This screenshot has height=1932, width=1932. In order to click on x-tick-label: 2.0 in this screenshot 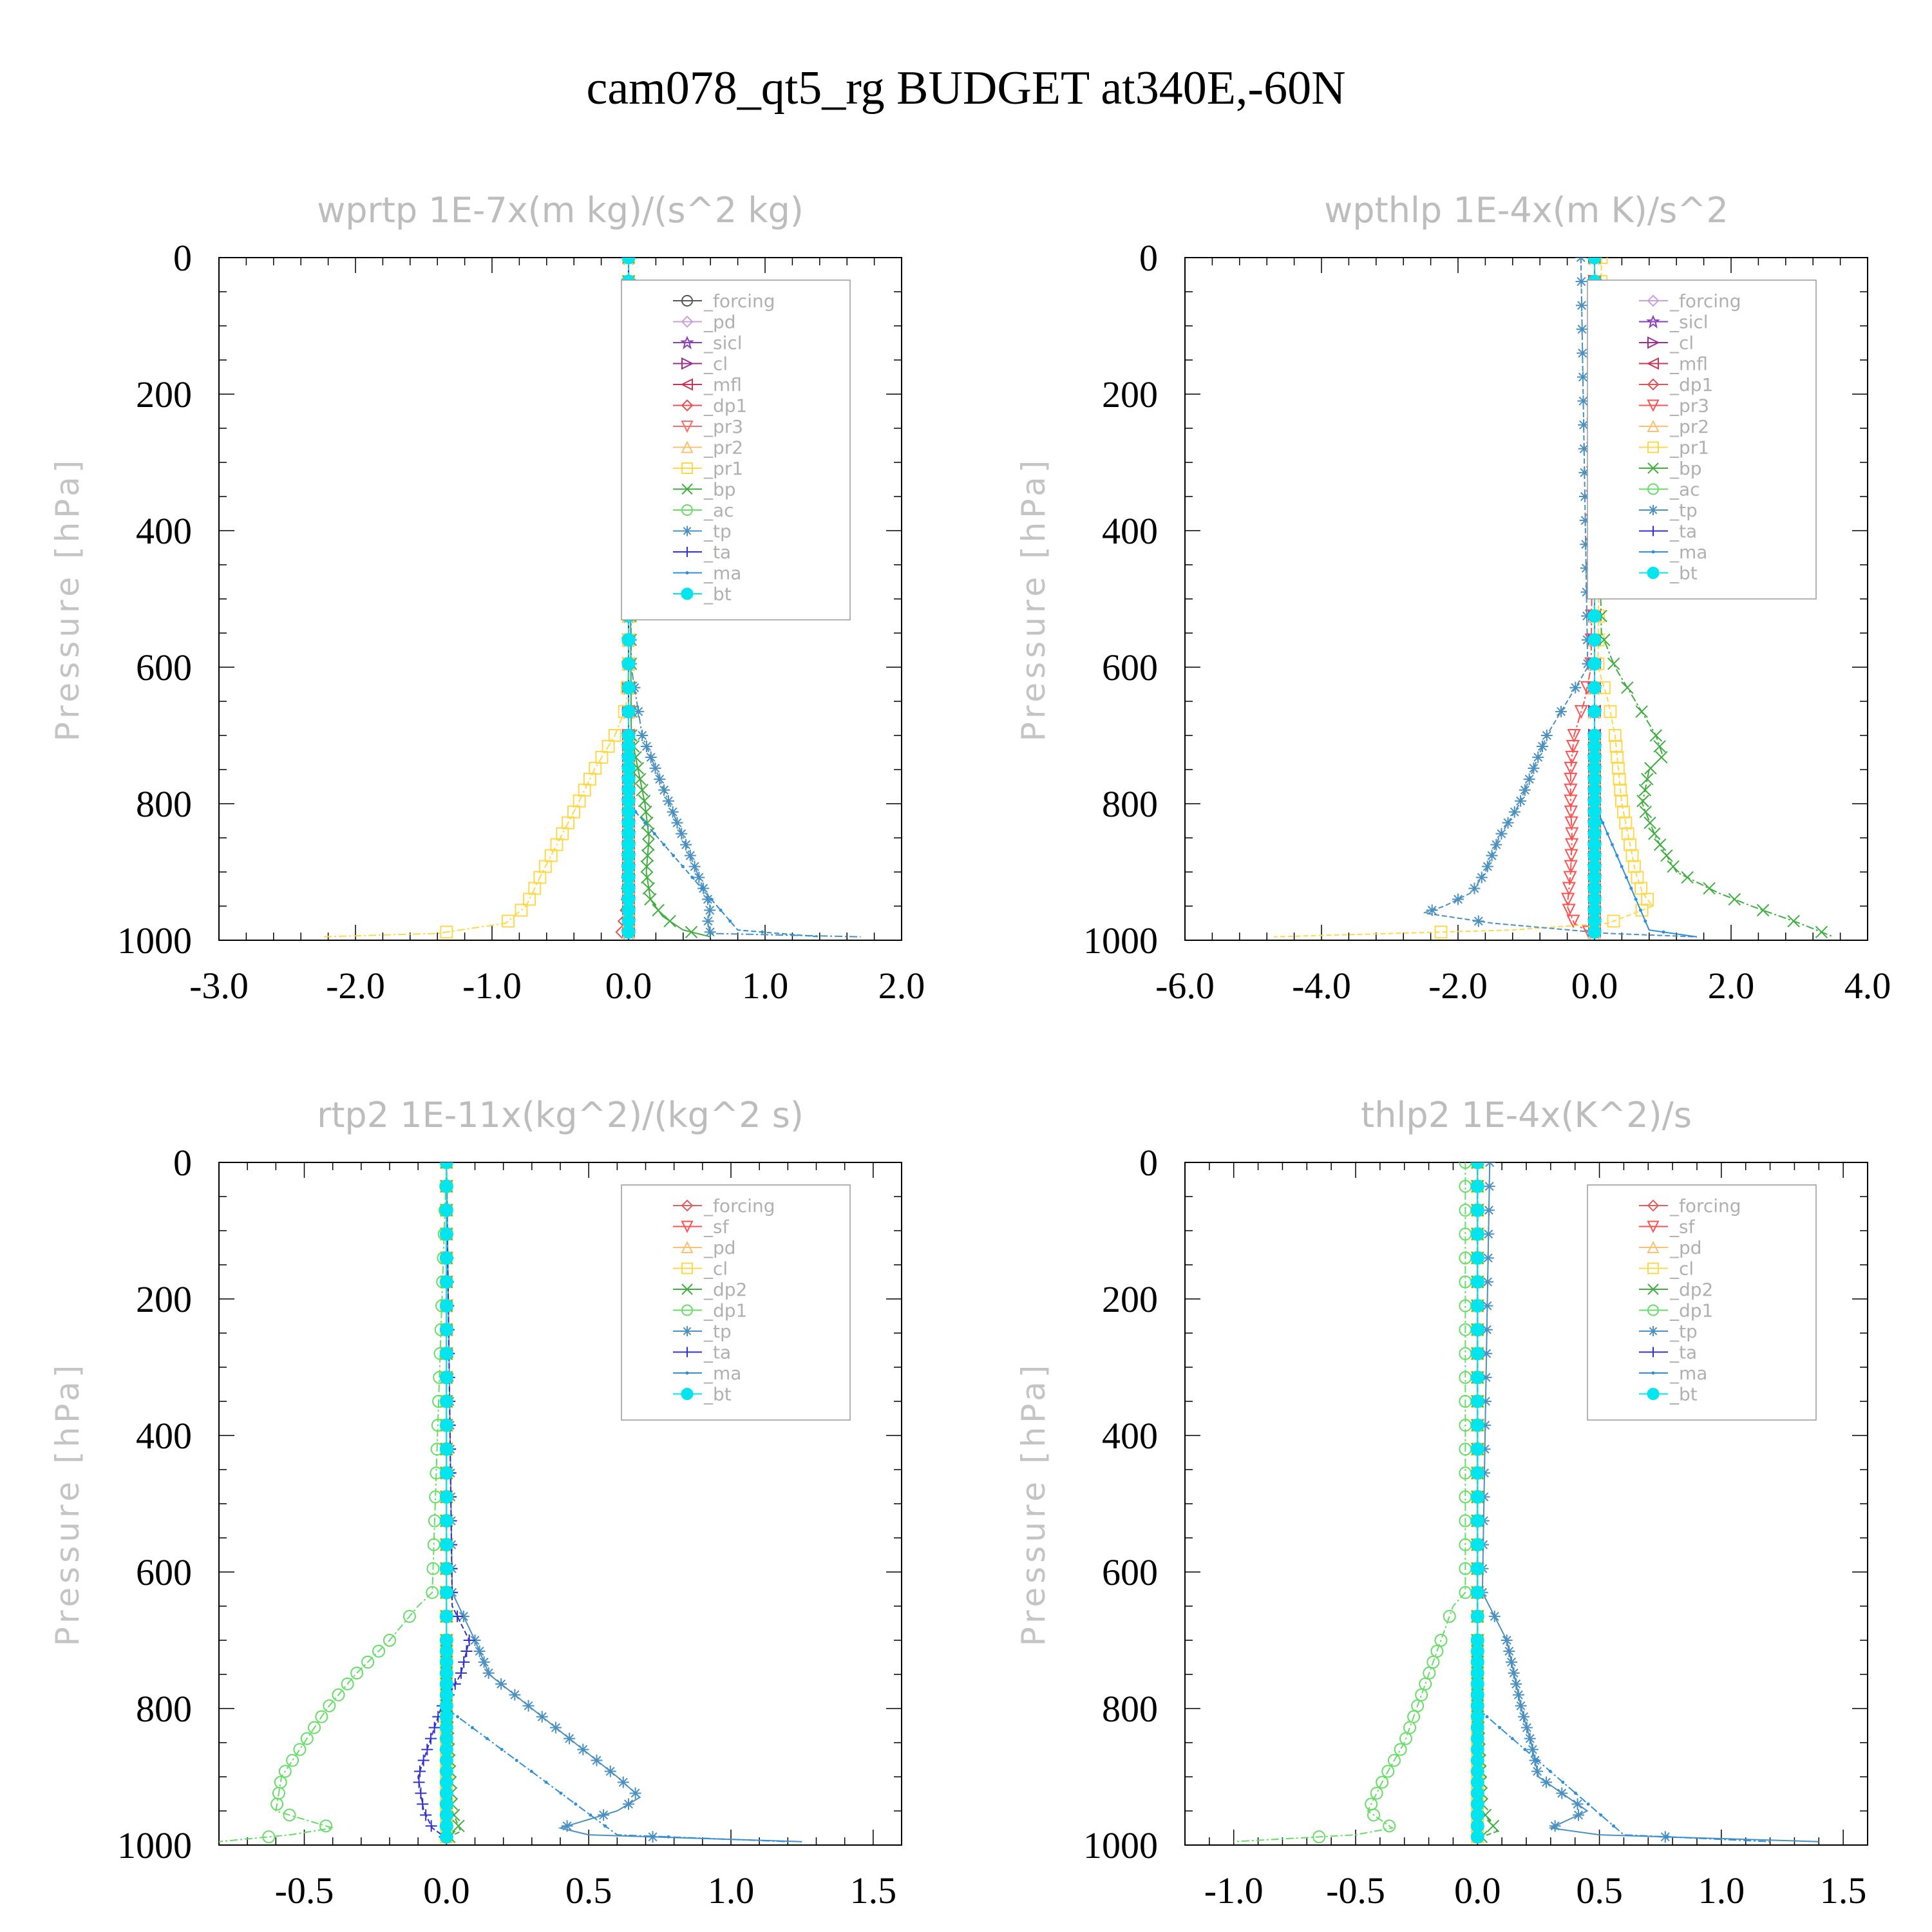, I will do `click(902, 986)`.